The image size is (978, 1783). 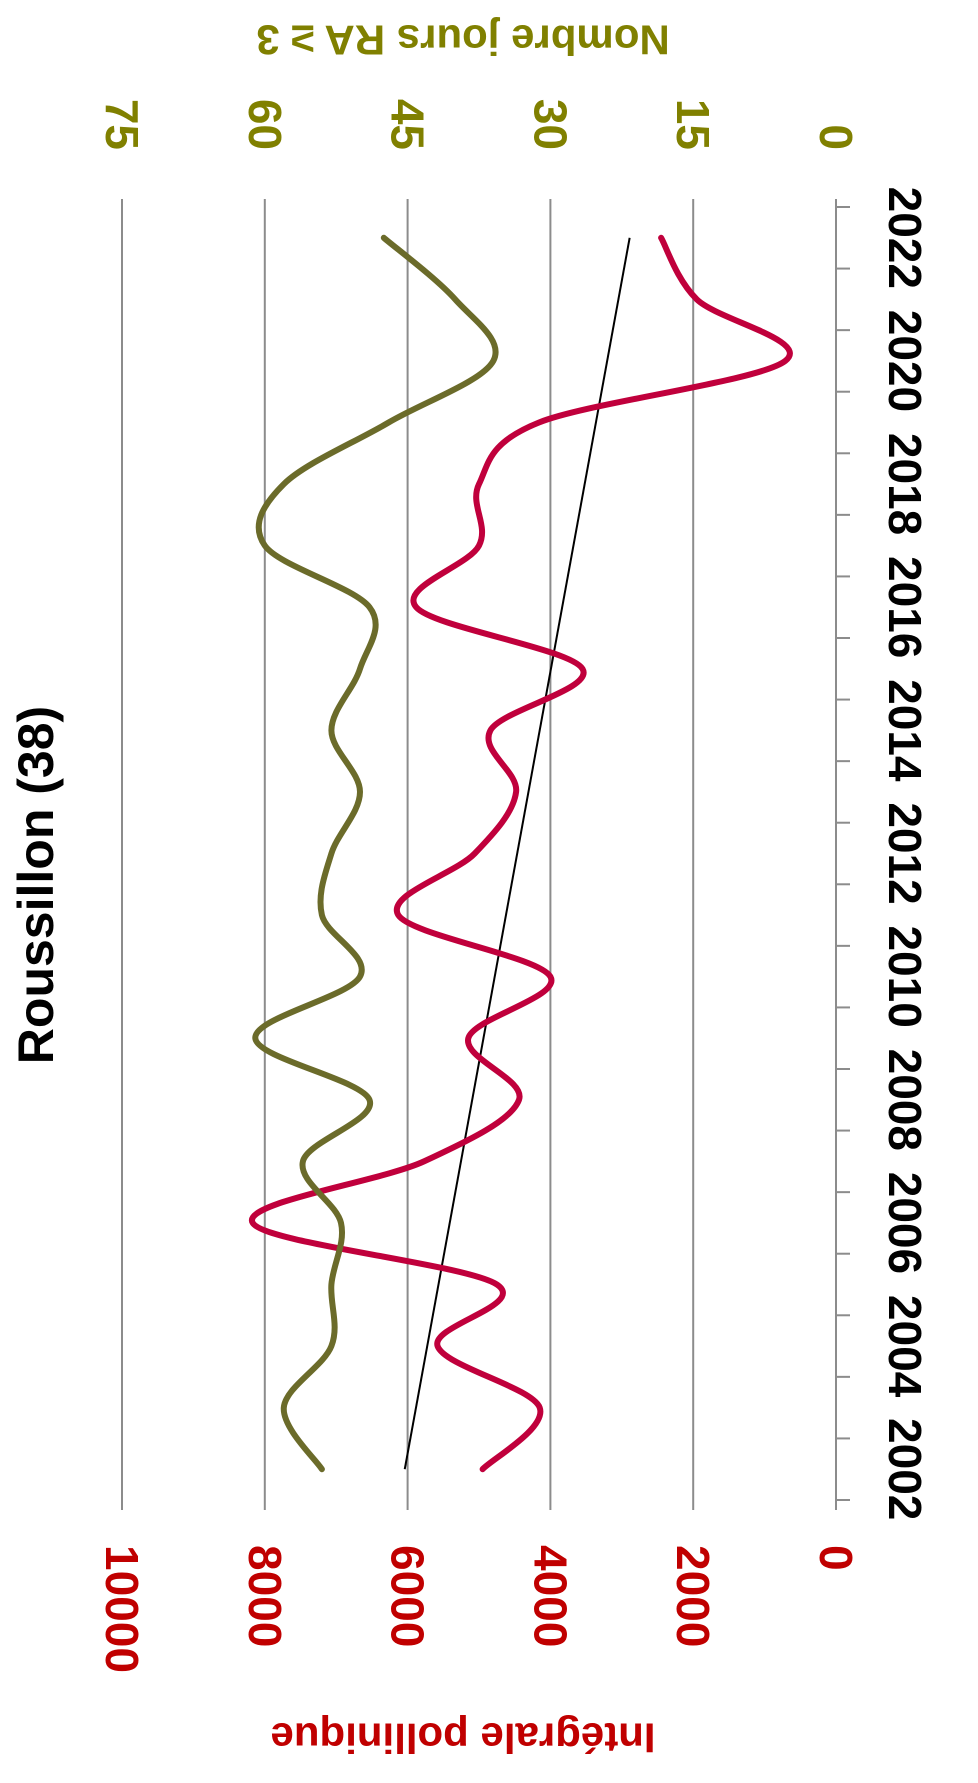 I want to click on x-tick-label: 2014, so click(x=905, y=730).